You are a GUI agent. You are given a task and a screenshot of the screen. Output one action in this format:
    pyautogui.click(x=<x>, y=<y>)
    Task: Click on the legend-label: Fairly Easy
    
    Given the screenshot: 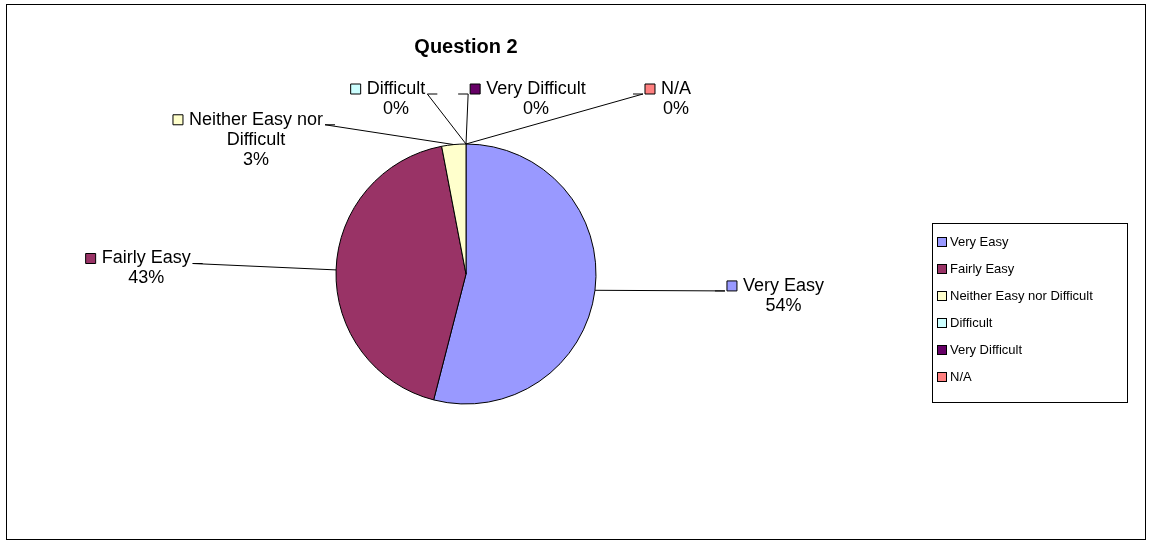 What is the action you would take?
    pyautogui.click(x=146, y=257)
    